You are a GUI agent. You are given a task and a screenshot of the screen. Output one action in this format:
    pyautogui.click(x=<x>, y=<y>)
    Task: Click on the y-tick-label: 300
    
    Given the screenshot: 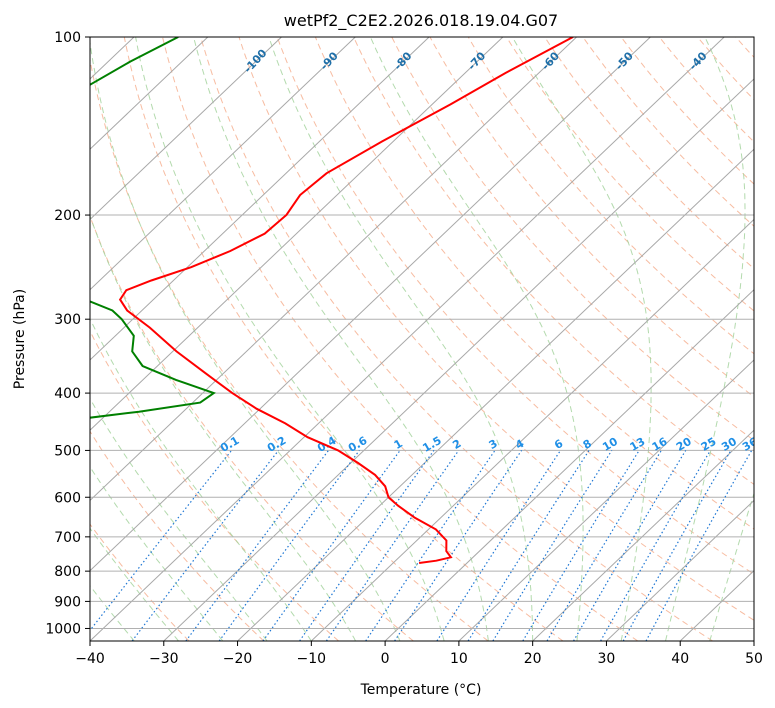 What is the action you would take?
    pyautogui.click(x=67, y=320)
    